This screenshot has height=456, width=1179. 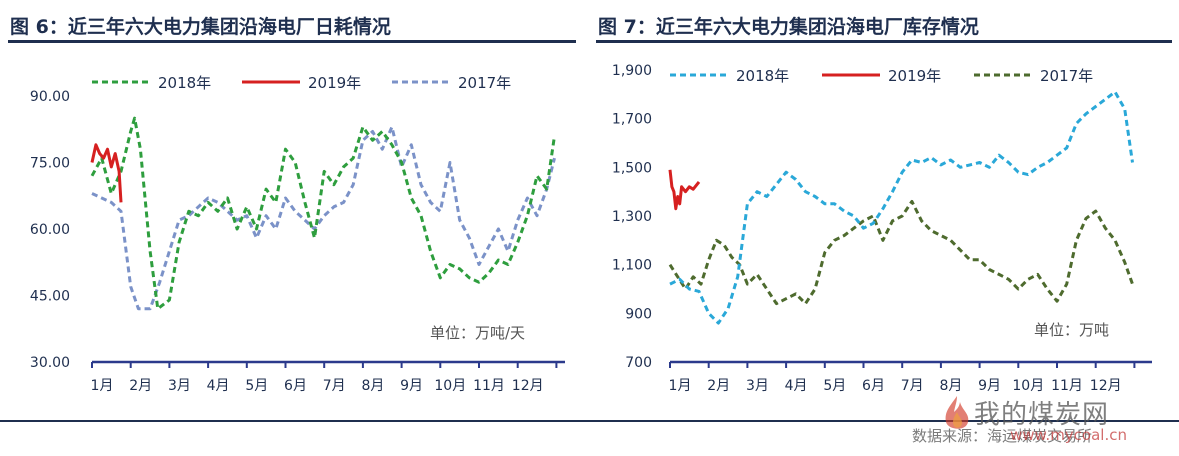 What do you see at coordinates (50, 230) in the screenshot?
I see `y-tick-label: 60.00` at bounding box center [50, 230].